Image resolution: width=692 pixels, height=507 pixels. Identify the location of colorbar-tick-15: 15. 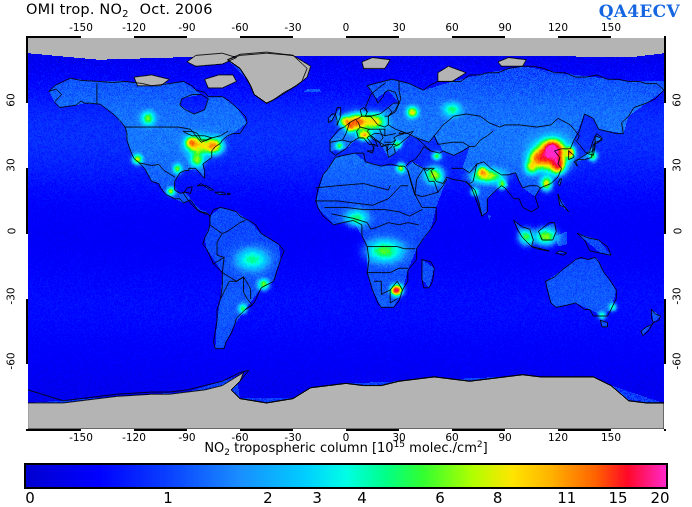
(618, 498).